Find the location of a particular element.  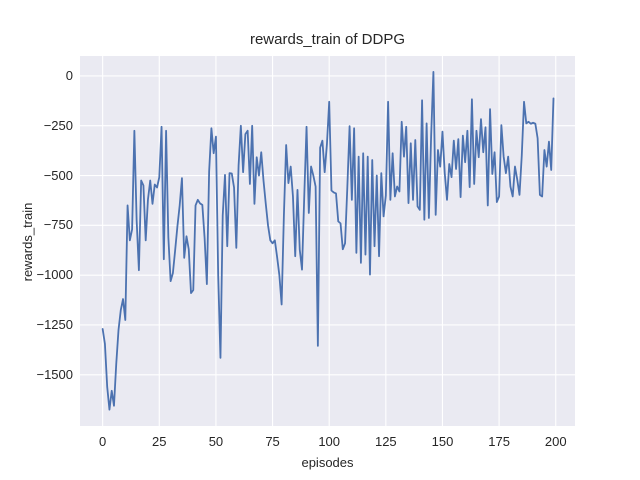

y-tick-label: 0 is located at coordinates (69, 75).